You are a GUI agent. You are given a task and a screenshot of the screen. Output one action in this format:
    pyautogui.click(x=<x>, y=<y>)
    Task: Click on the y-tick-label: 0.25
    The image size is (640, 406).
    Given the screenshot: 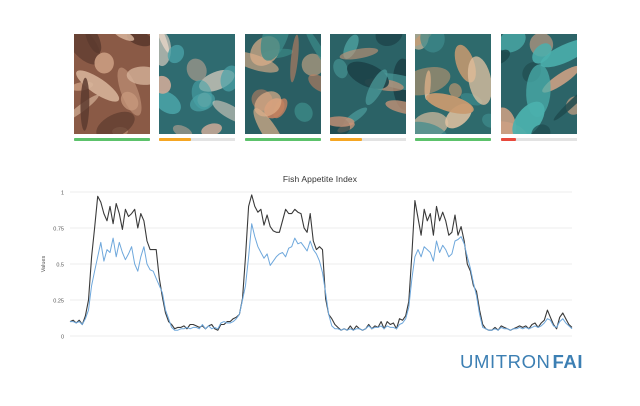 What is the action you would take?
    pyautogui.click(x=58, y=302)
    